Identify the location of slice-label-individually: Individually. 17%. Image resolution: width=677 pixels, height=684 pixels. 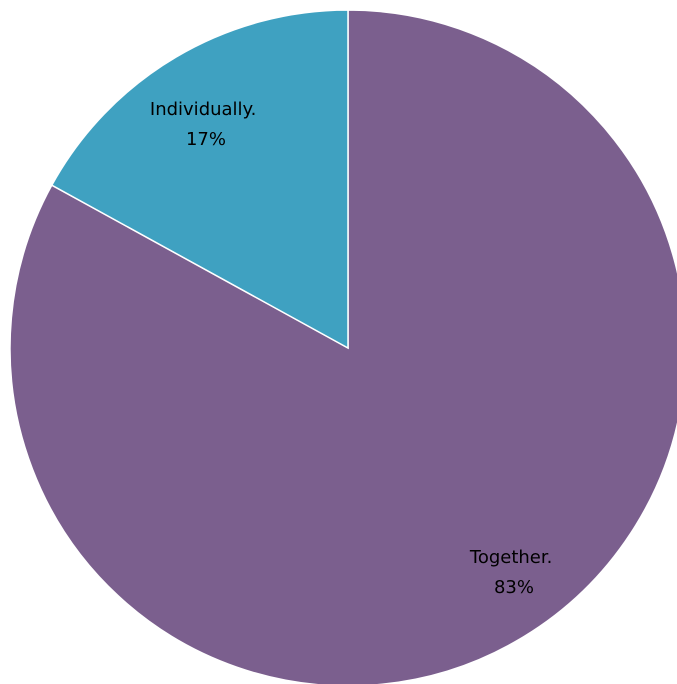
(206, 124).